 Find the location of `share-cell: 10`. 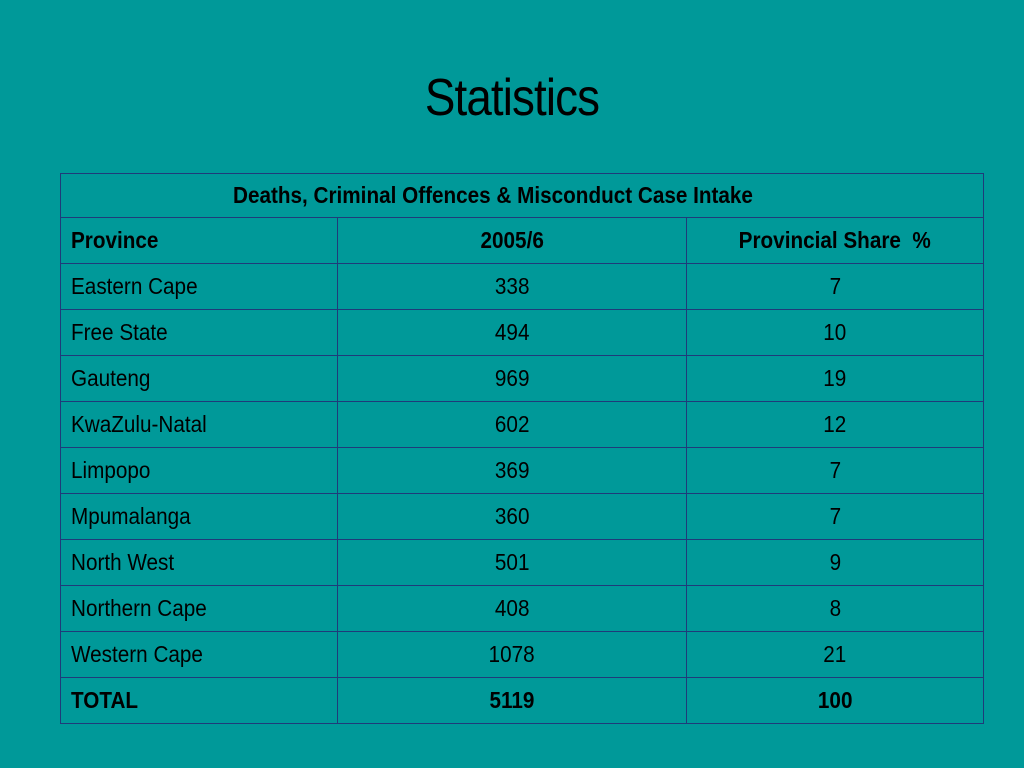

share-cell: 10 is located at coordinates (835, 332).